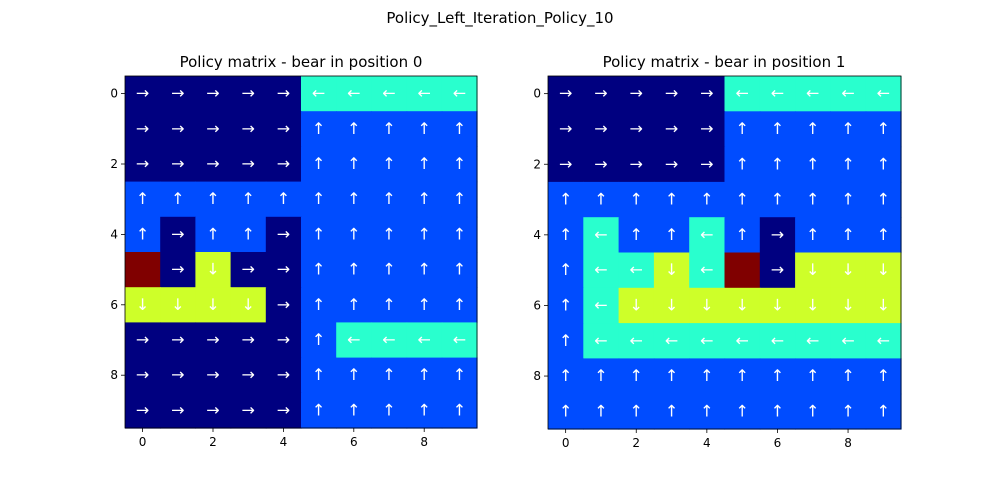  I want to click on y-tick-label: 0, so click(537, 94).